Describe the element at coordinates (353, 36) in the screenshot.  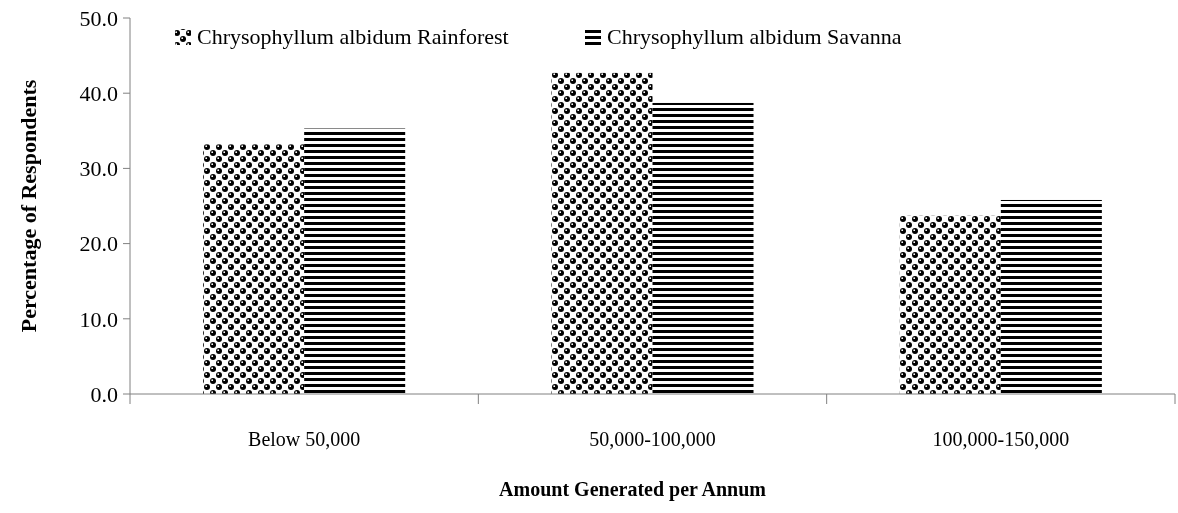
I see `legend-label: Chrysophyllum albidum Rainforest` at that location.